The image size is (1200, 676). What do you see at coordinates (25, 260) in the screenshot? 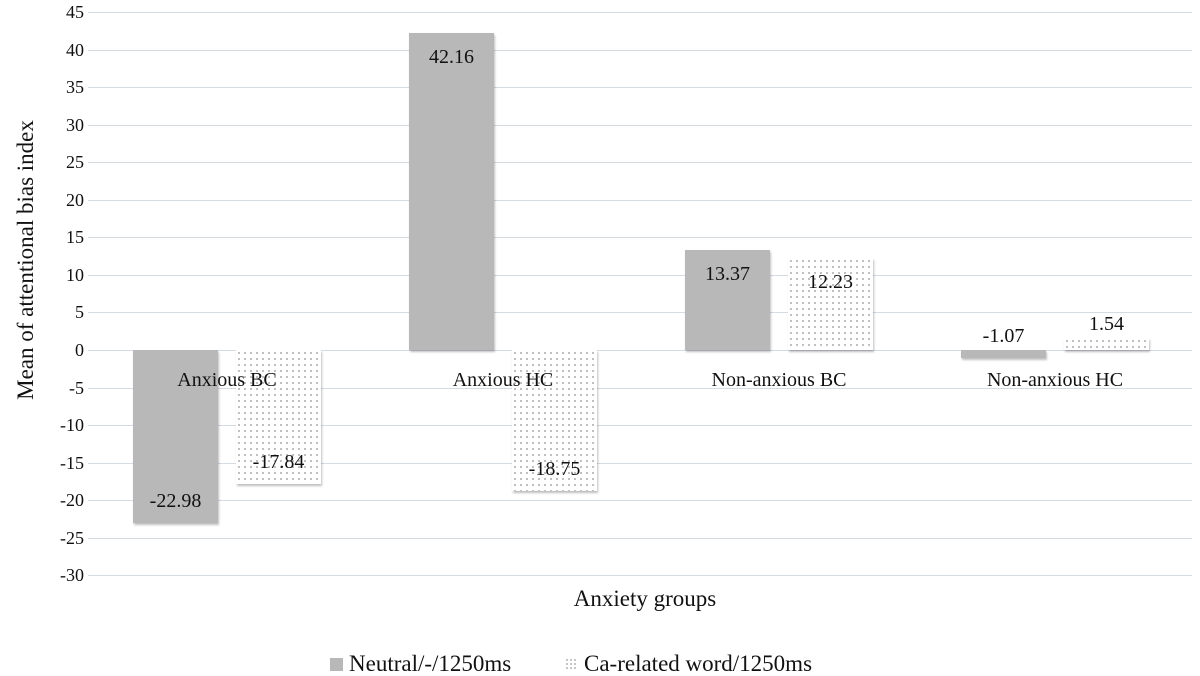
I see `y-axis-title: Mean of attentional bias index` at bounding box center [25, 260].